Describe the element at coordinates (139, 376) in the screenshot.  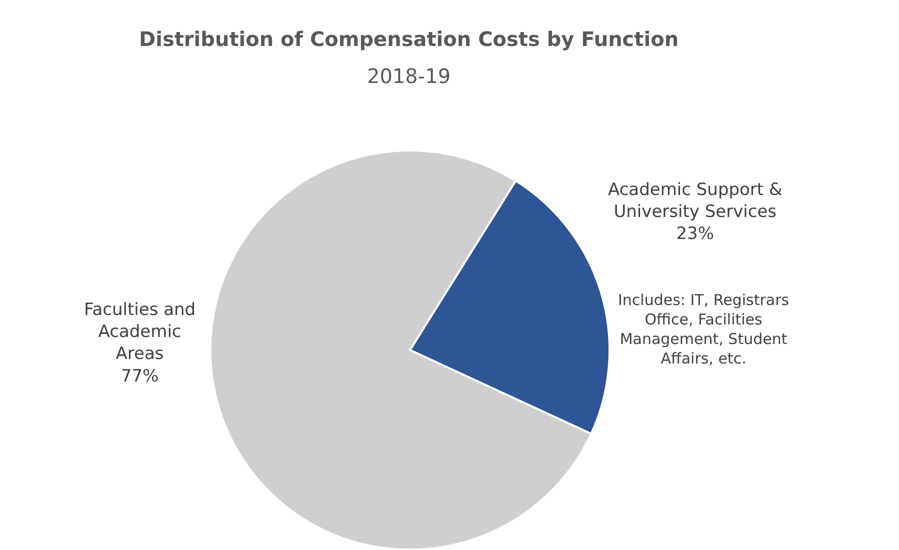
I see `data-label: 77%` at that location.